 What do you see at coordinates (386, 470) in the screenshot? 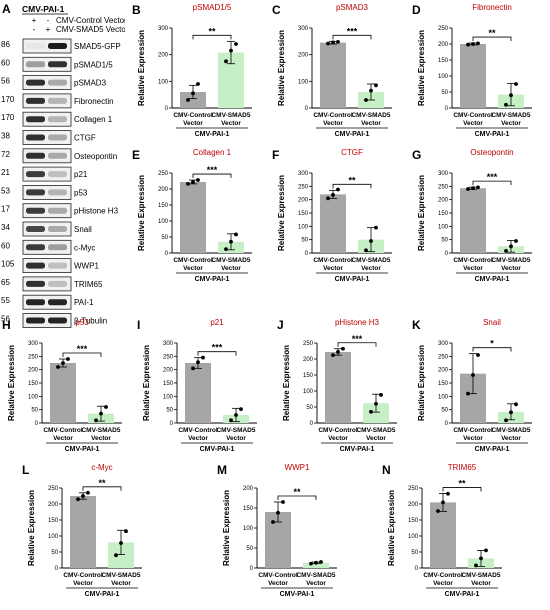
I see `panel-label: N` at bounding box center [386, 470].